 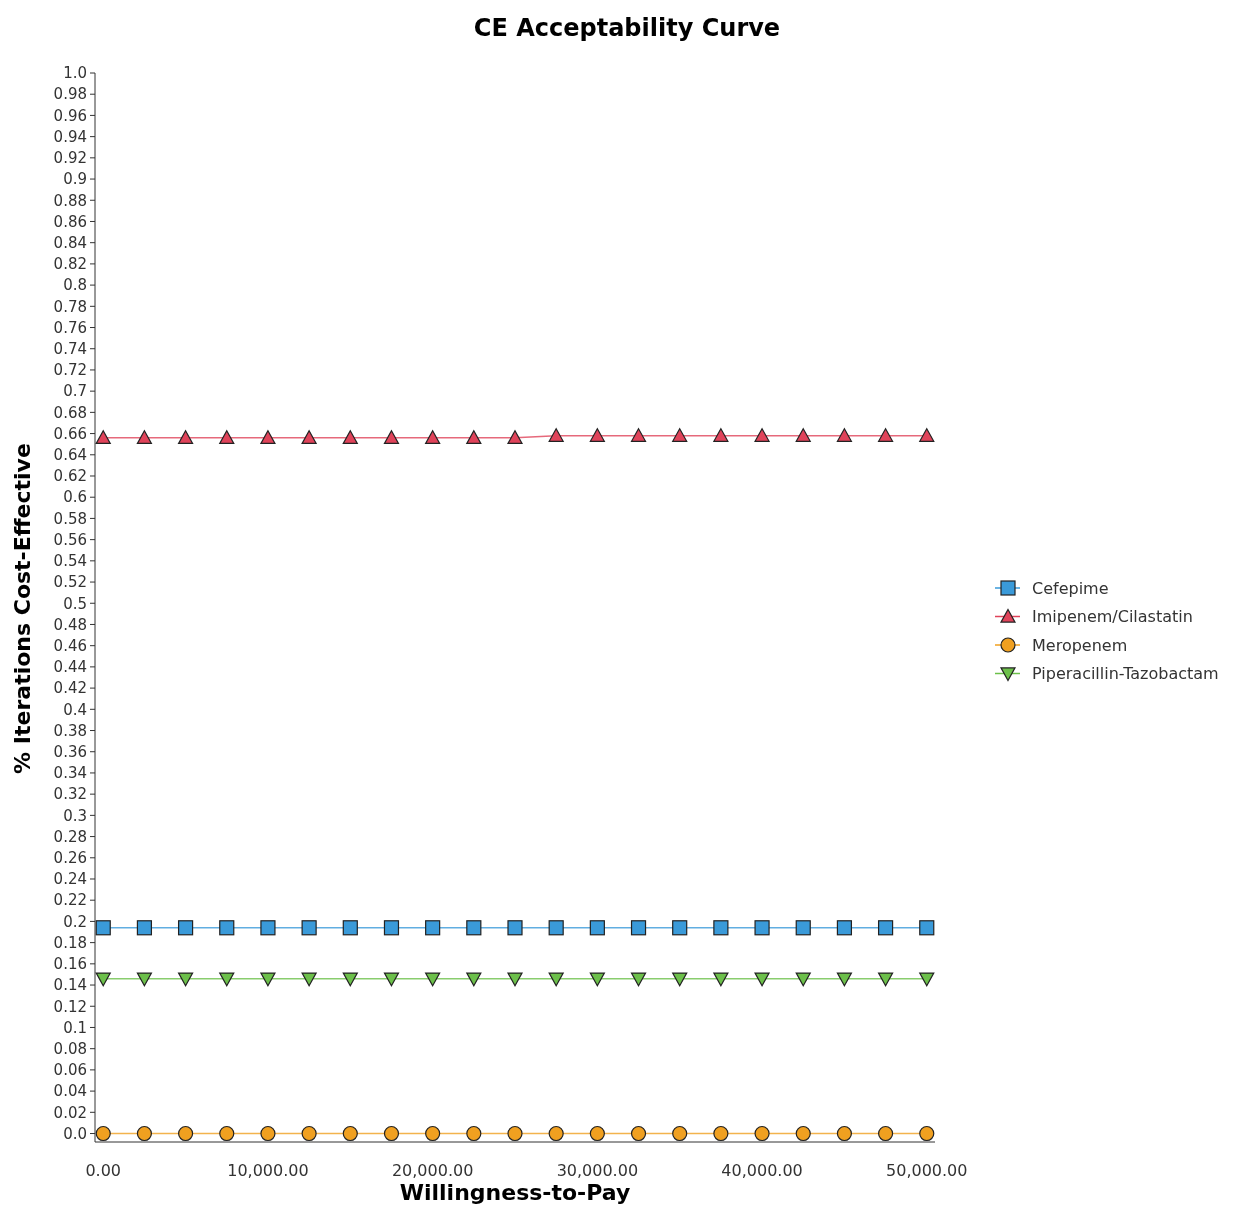 I want to click on y-tick-label: 0.58, so click(x=70, y=518).